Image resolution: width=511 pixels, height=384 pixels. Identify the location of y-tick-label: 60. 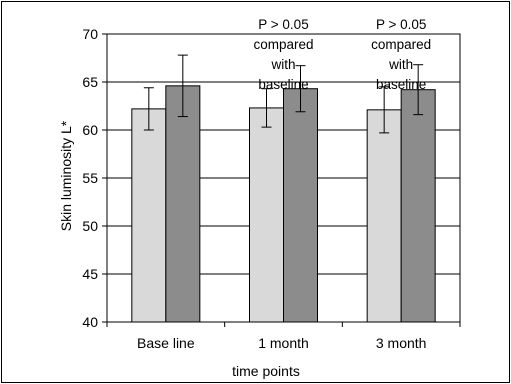
(90, 130).